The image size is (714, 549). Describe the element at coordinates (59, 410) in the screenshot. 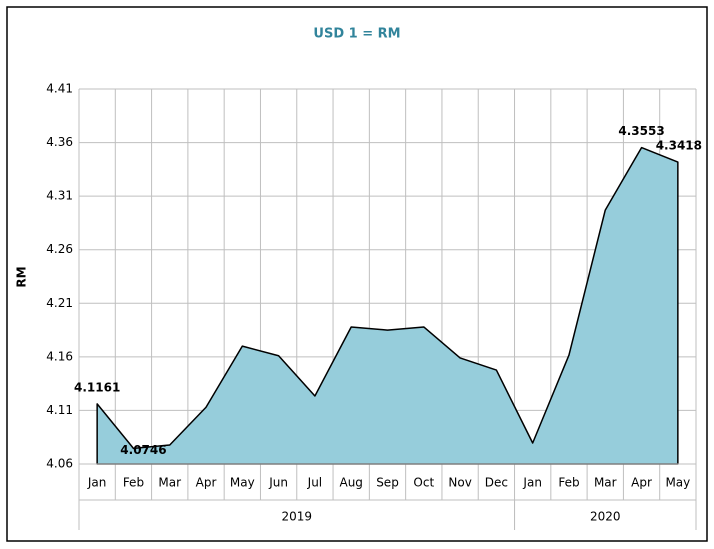

I see `y-tick-label: 4.11` at that location.